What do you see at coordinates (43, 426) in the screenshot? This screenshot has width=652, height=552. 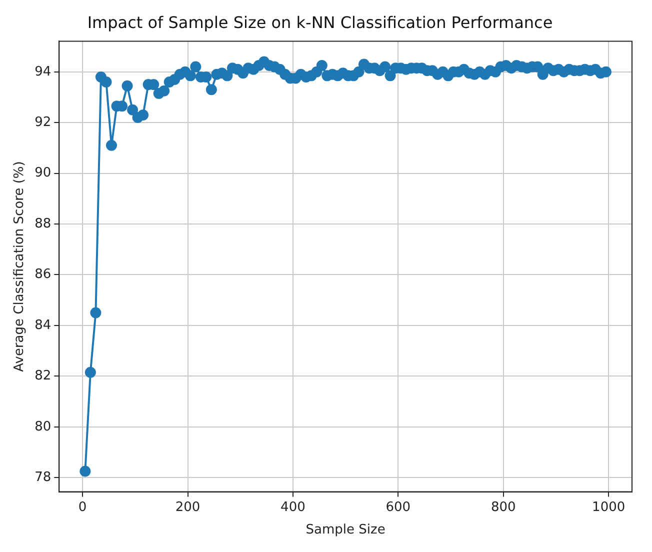 I see `y-tick-label: 80` at bounding box center [43, 426].